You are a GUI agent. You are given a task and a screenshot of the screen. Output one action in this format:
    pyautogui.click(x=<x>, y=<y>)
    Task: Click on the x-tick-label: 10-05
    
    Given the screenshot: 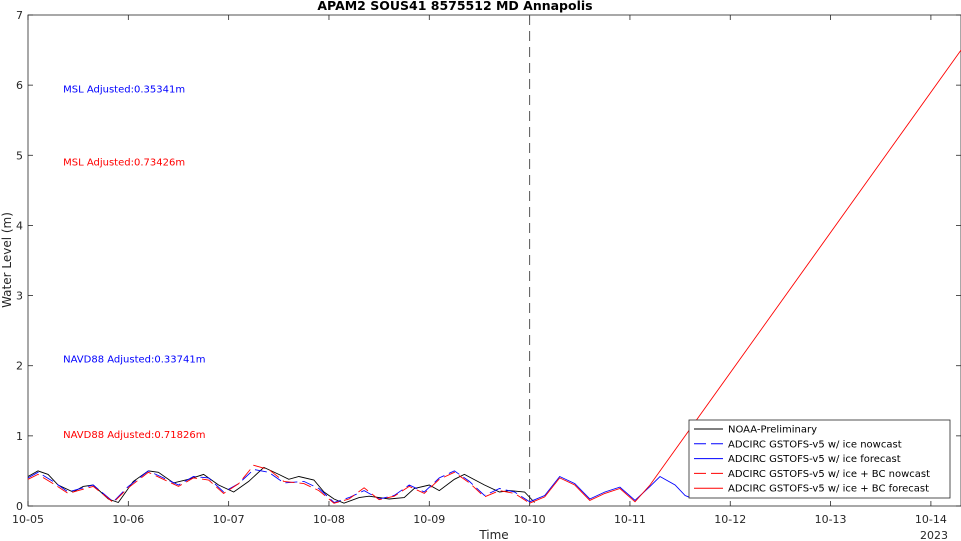 What is the action you would take?
    pyautogui.click(x=28, y=519)
    